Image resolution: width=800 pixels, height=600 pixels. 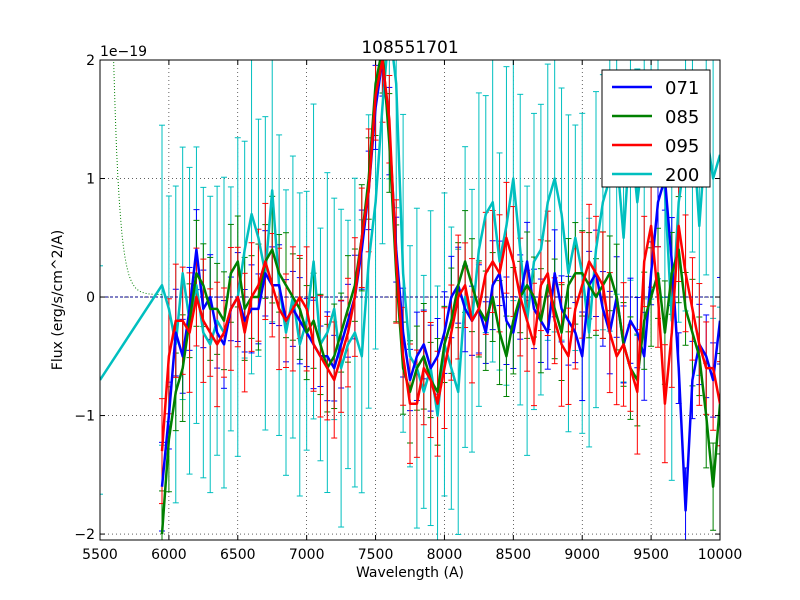 I want to click on legend-label-085: 085, so click(x=682, y=117).